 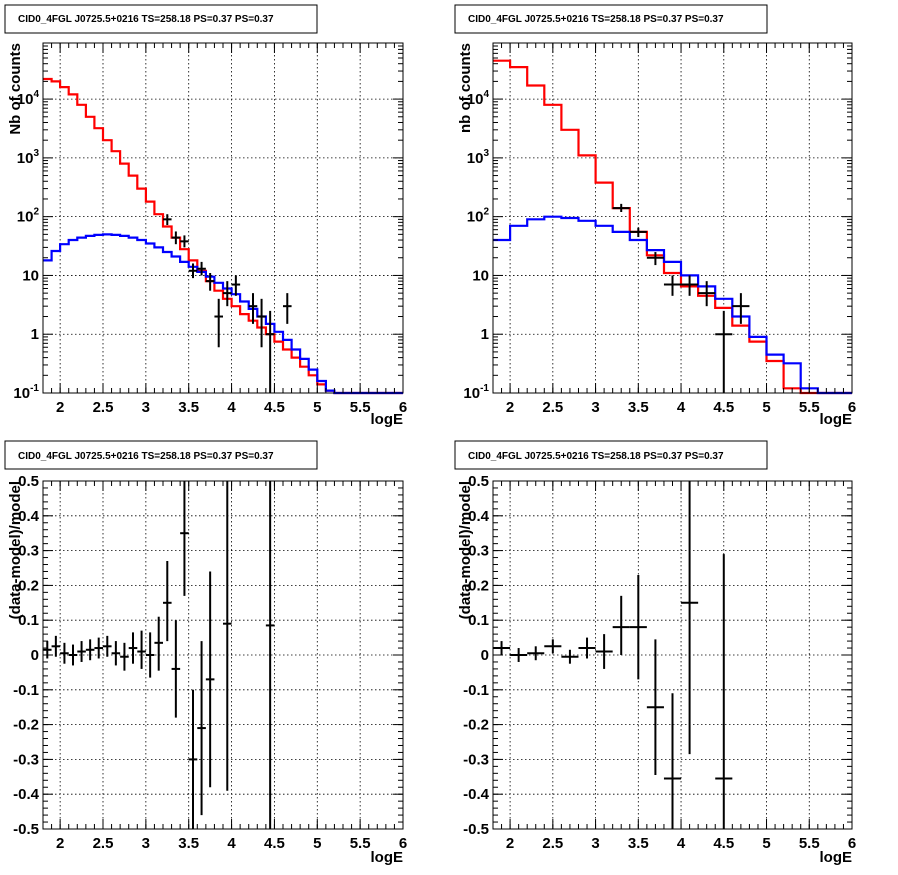 I want to click on y-tick-label: 1, so click(x=35, y=334).